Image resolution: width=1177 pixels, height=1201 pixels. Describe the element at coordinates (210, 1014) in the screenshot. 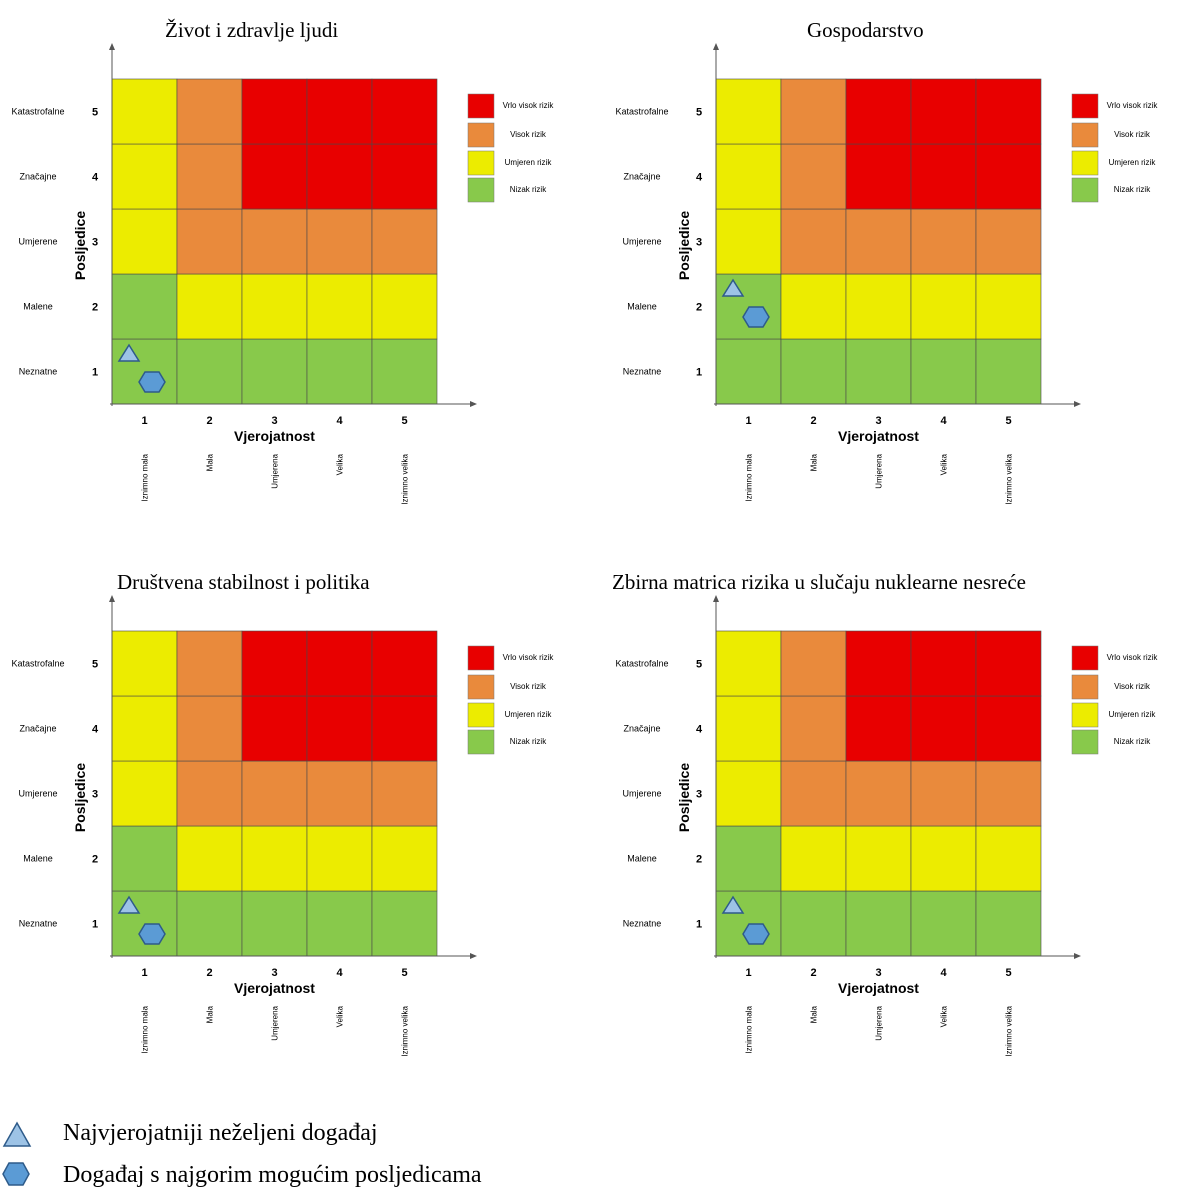

I see `x-category-label: Mala` at that location.